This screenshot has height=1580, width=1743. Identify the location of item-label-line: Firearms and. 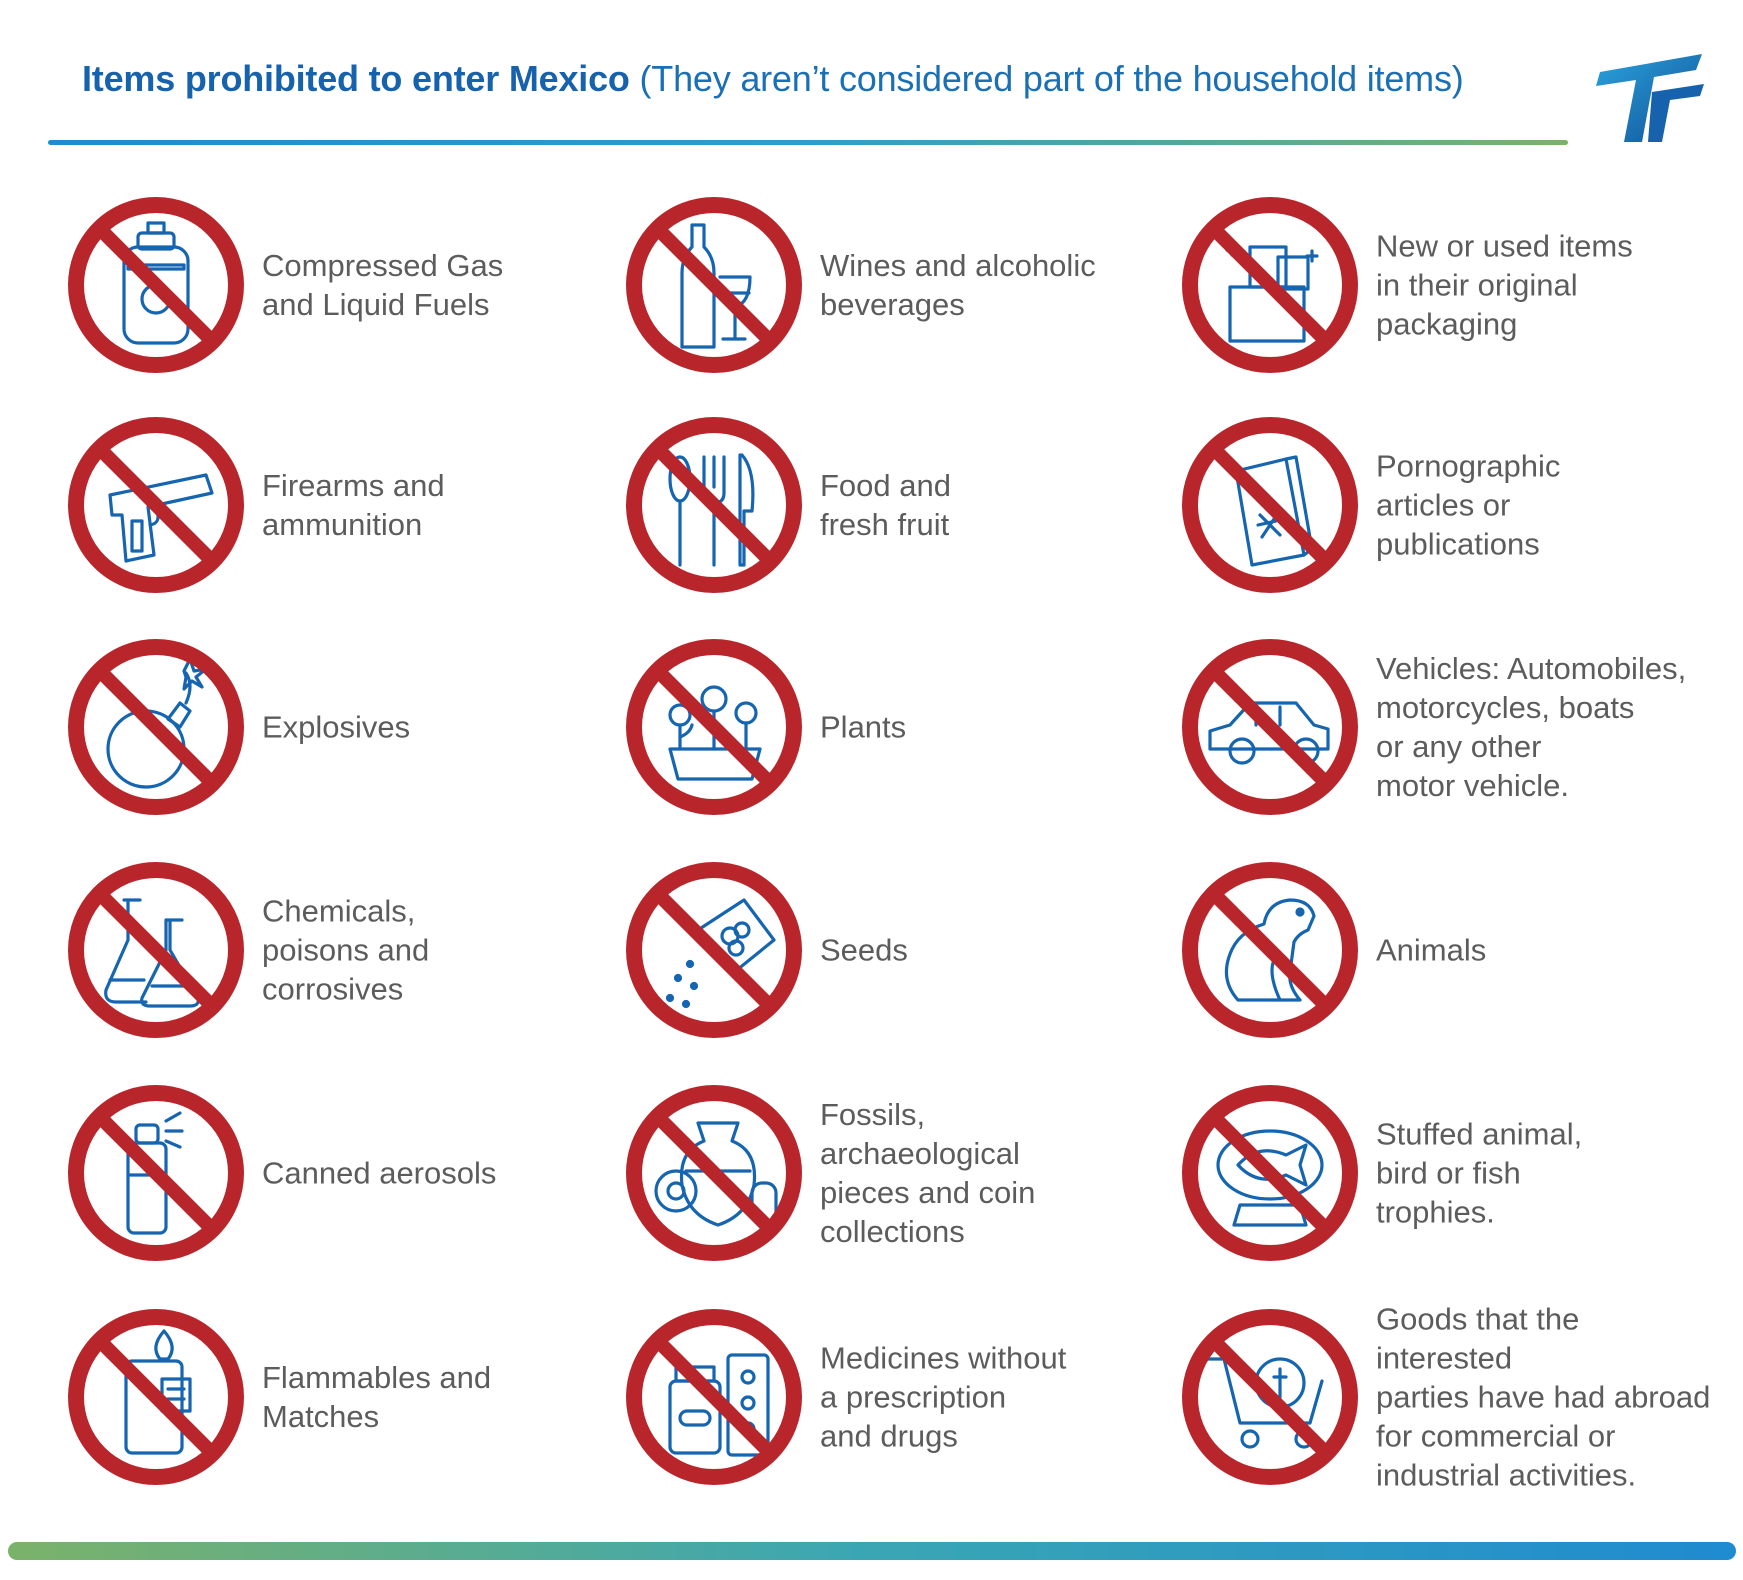
(353, 485).